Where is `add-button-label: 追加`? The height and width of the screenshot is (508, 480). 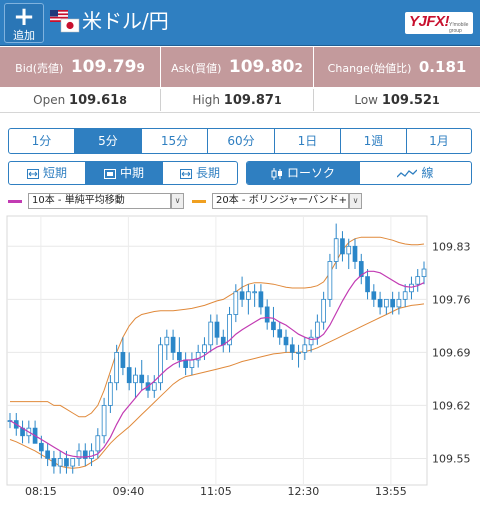
add-button-label: 追加 is located at coordinates (24, 35).